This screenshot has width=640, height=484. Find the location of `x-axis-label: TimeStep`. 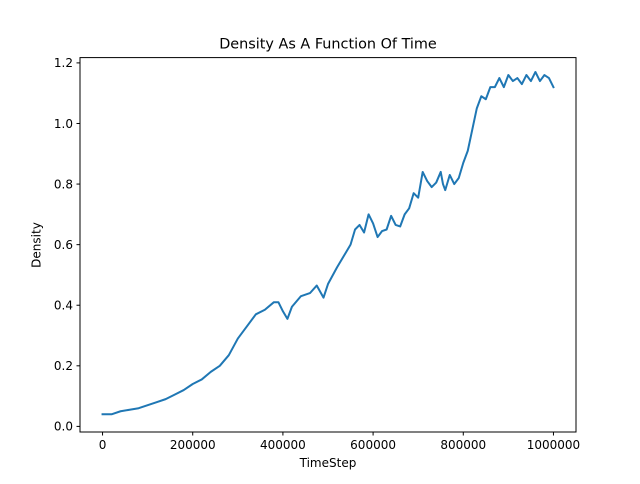

x-axis-label: TimeStep is located at coordinates (328, 463).